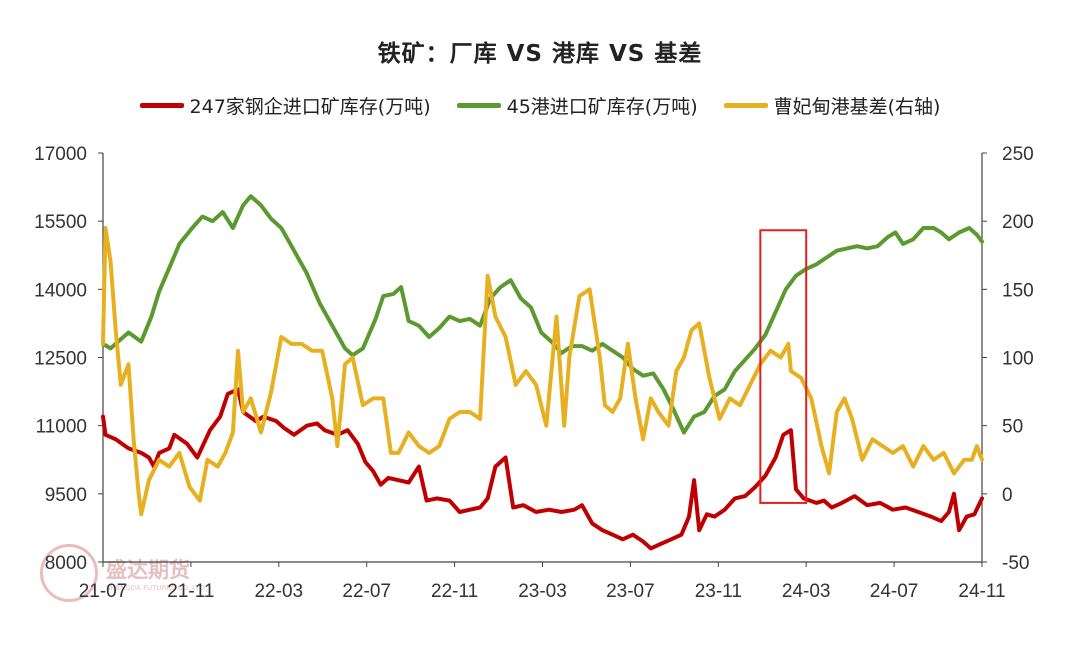  What do you see at coordinates (278, 591) in the screenshot?
I see `x-tick-label: 22-03` at bounding box center [278, 591].